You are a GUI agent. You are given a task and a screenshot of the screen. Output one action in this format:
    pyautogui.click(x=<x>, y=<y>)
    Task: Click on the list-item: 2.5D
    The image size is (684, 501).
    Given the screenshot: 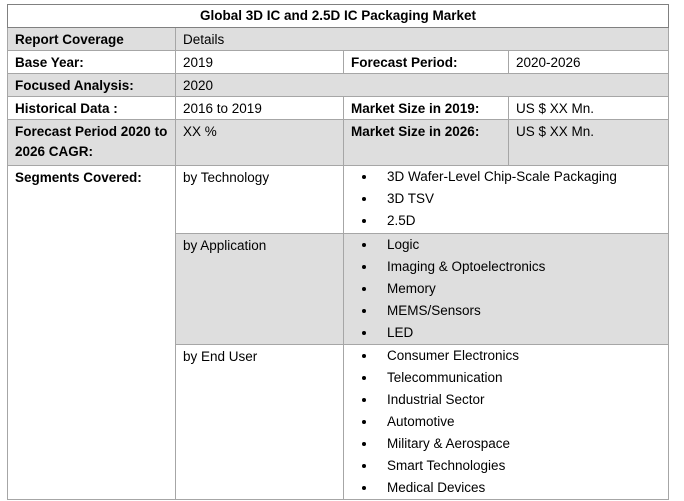 What is the action you would take?
    pyautogui.click(x=519, y=221)
    